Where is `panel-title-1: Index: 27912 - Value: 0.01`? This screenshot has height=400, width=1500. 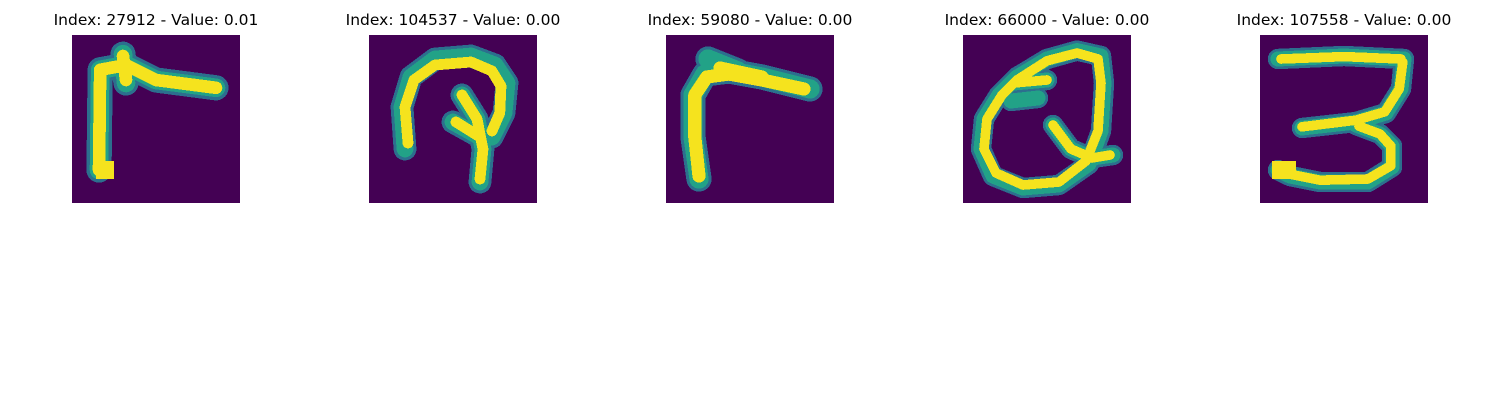
panel-title-1: Index: 27912 - Value: 0.01 is located at coordinates (156, 20).